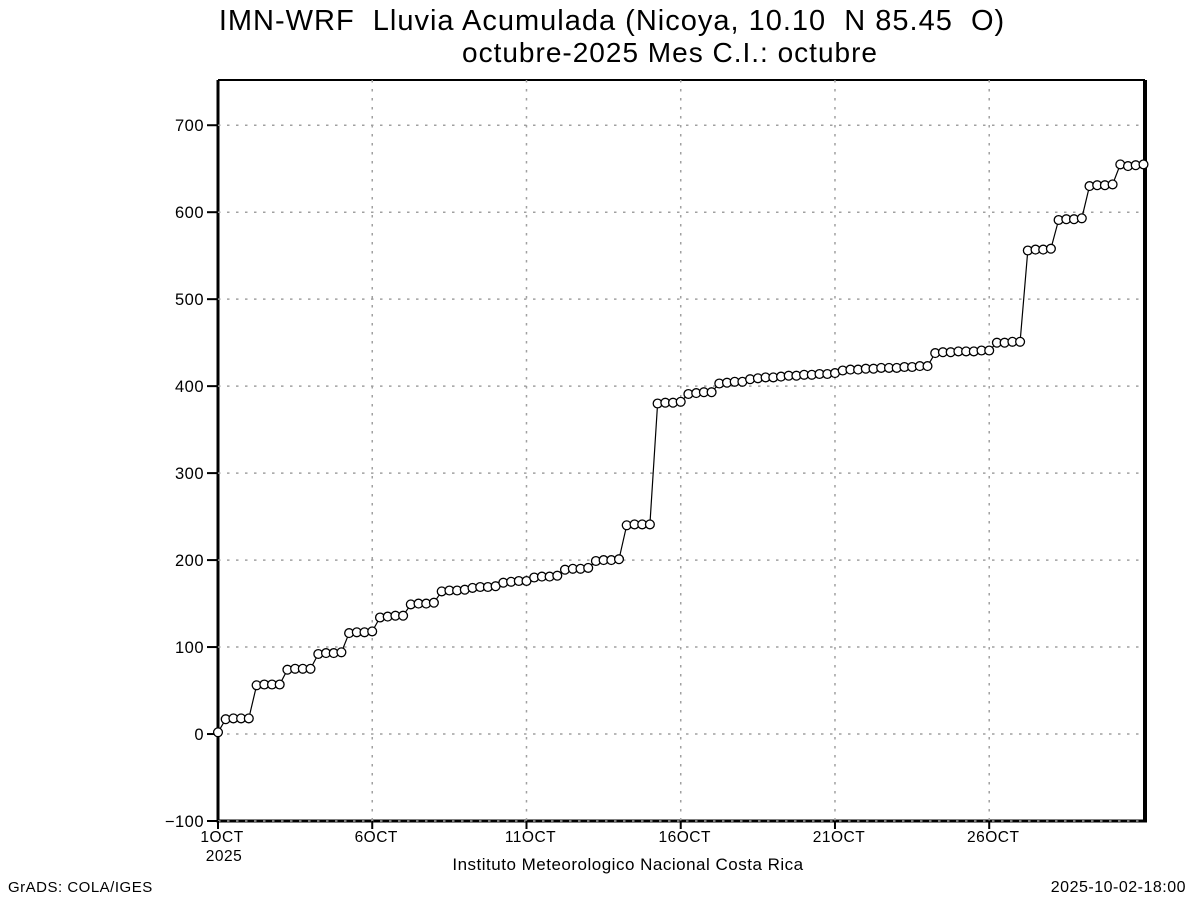 The width and height of the screenshot is (1200, 900). I want to click on y-tick-label: 0, so click(199, 735).